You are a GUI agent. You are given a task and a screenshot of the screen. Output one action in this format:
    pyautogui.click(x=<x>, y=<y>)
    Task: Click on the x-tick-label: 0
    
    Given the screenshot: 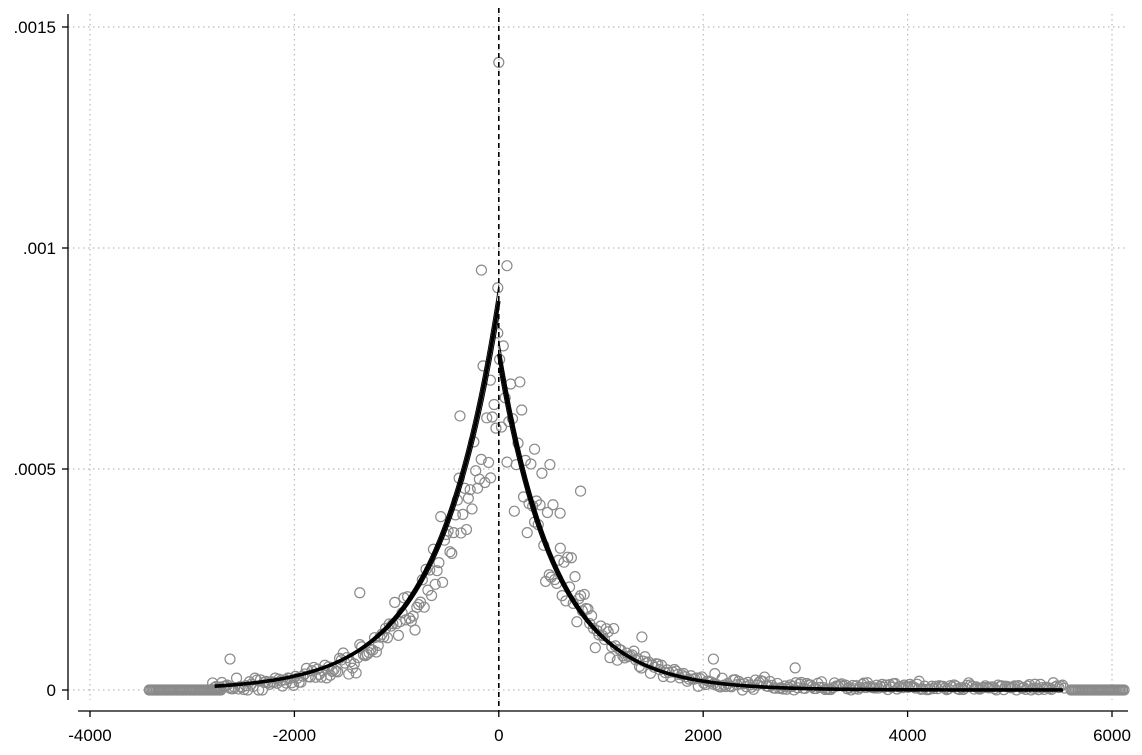 What is the action you would take?
    pyautogui.click(x=498, y=735)
    